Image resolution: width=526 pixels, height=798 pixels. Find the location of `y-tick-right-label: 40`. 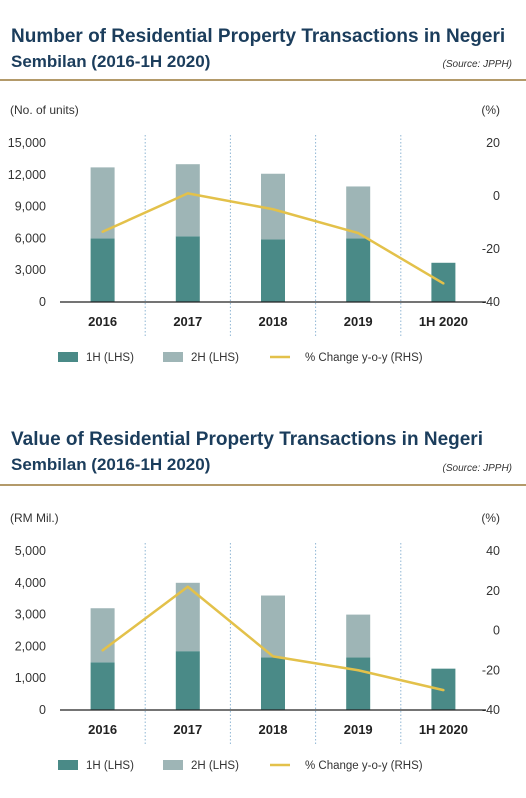

y-tick-right-label: 40 is located at coordinates (493, 551).